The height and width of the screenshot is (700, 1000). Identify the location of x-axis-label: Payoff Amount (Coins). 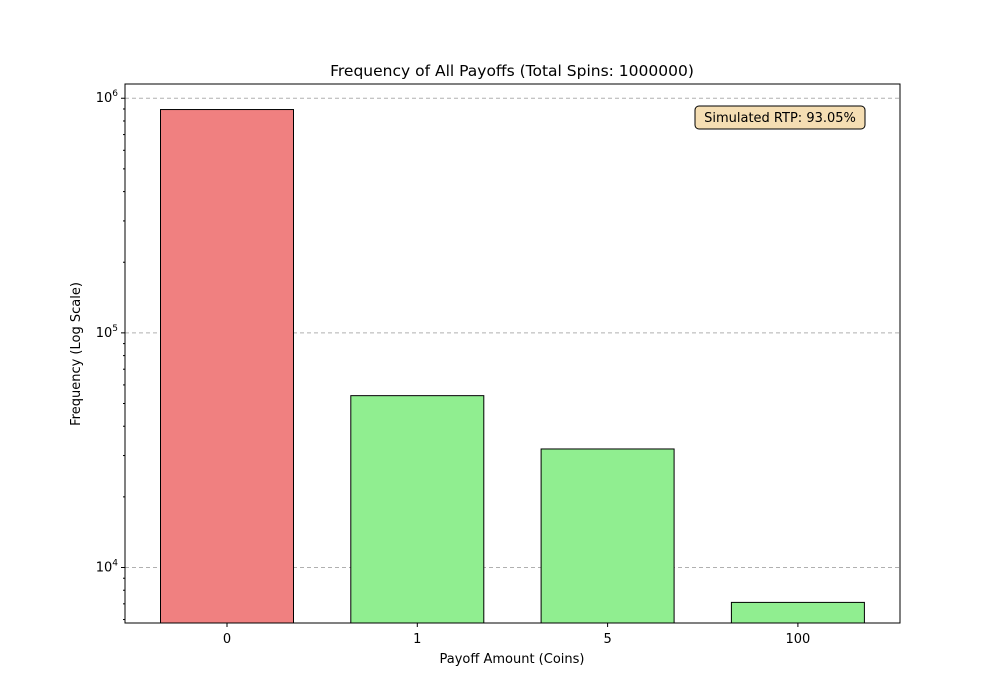
(512, 659).